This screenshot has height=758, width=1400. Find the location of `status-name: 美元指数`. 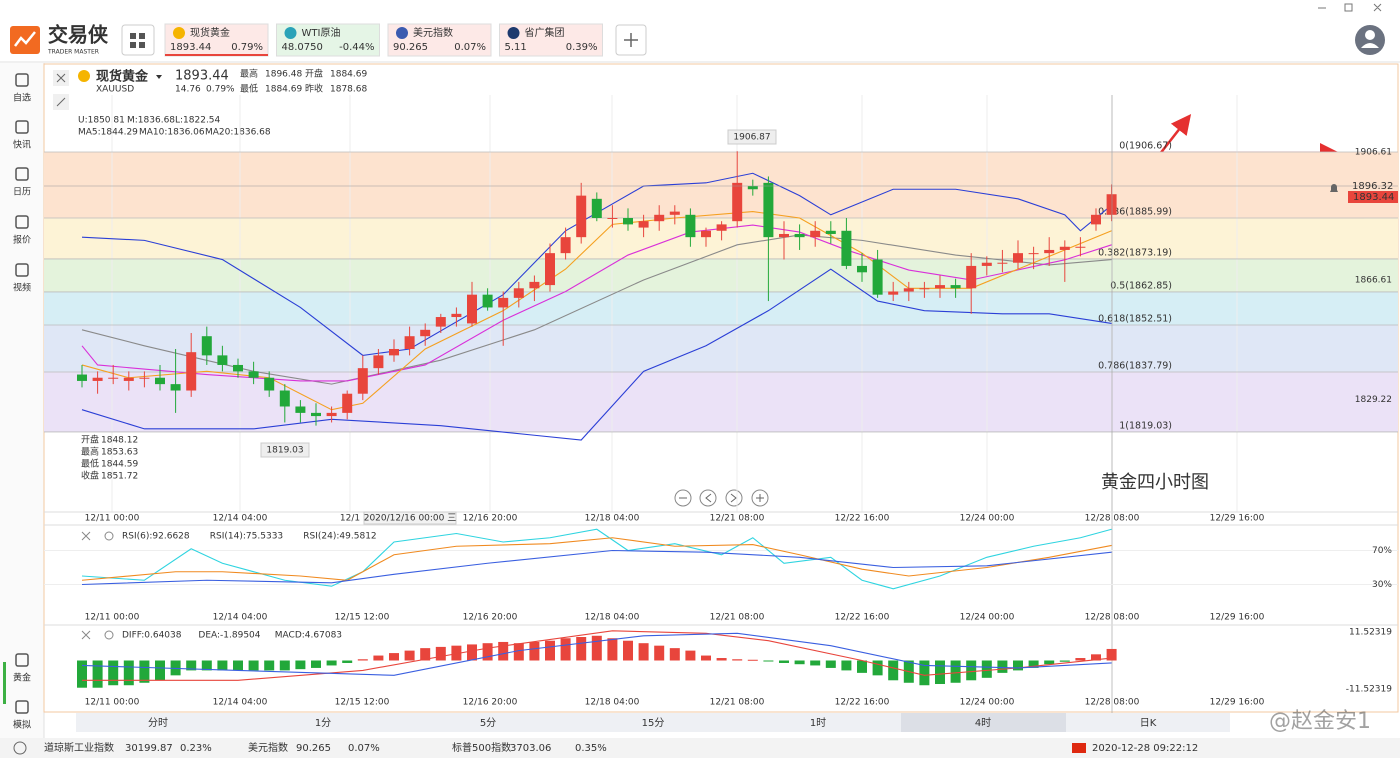

status-name: 美元指数 is located at coordinates (268, 747).